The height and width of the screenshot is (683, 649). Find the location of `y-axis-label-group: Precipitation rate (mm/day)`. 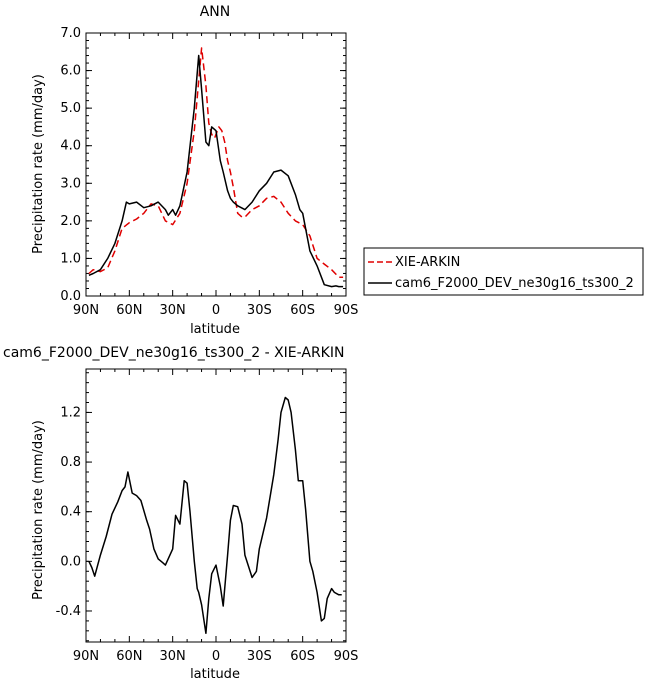

y-axis-label-group: Precipitation rate (mm/day) is located at coordinates (38, 164).